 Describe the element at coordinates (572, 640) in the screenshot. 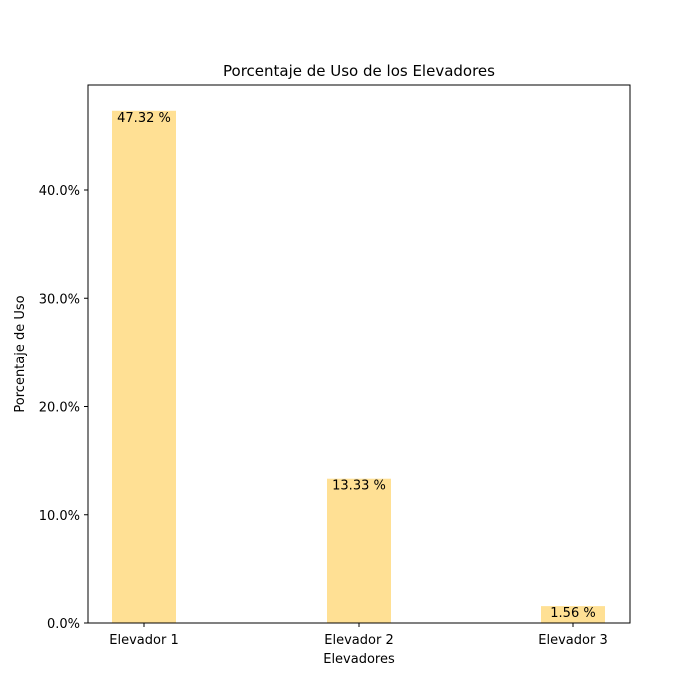

I see `x-tick-label: Elevador 3` at that location.